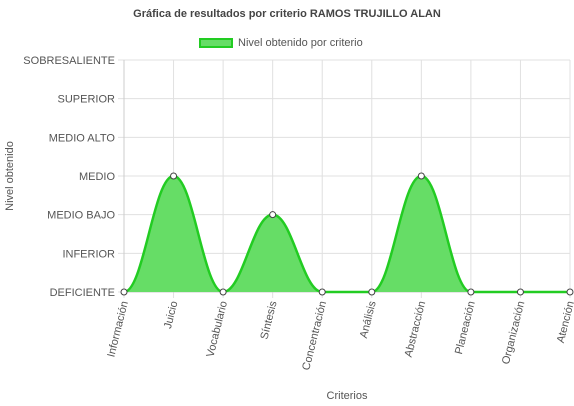  Describe the element at coordinates (69, 61) in the screenshot. I see `y-tick-label: SOBRESALIENTE` at that location.